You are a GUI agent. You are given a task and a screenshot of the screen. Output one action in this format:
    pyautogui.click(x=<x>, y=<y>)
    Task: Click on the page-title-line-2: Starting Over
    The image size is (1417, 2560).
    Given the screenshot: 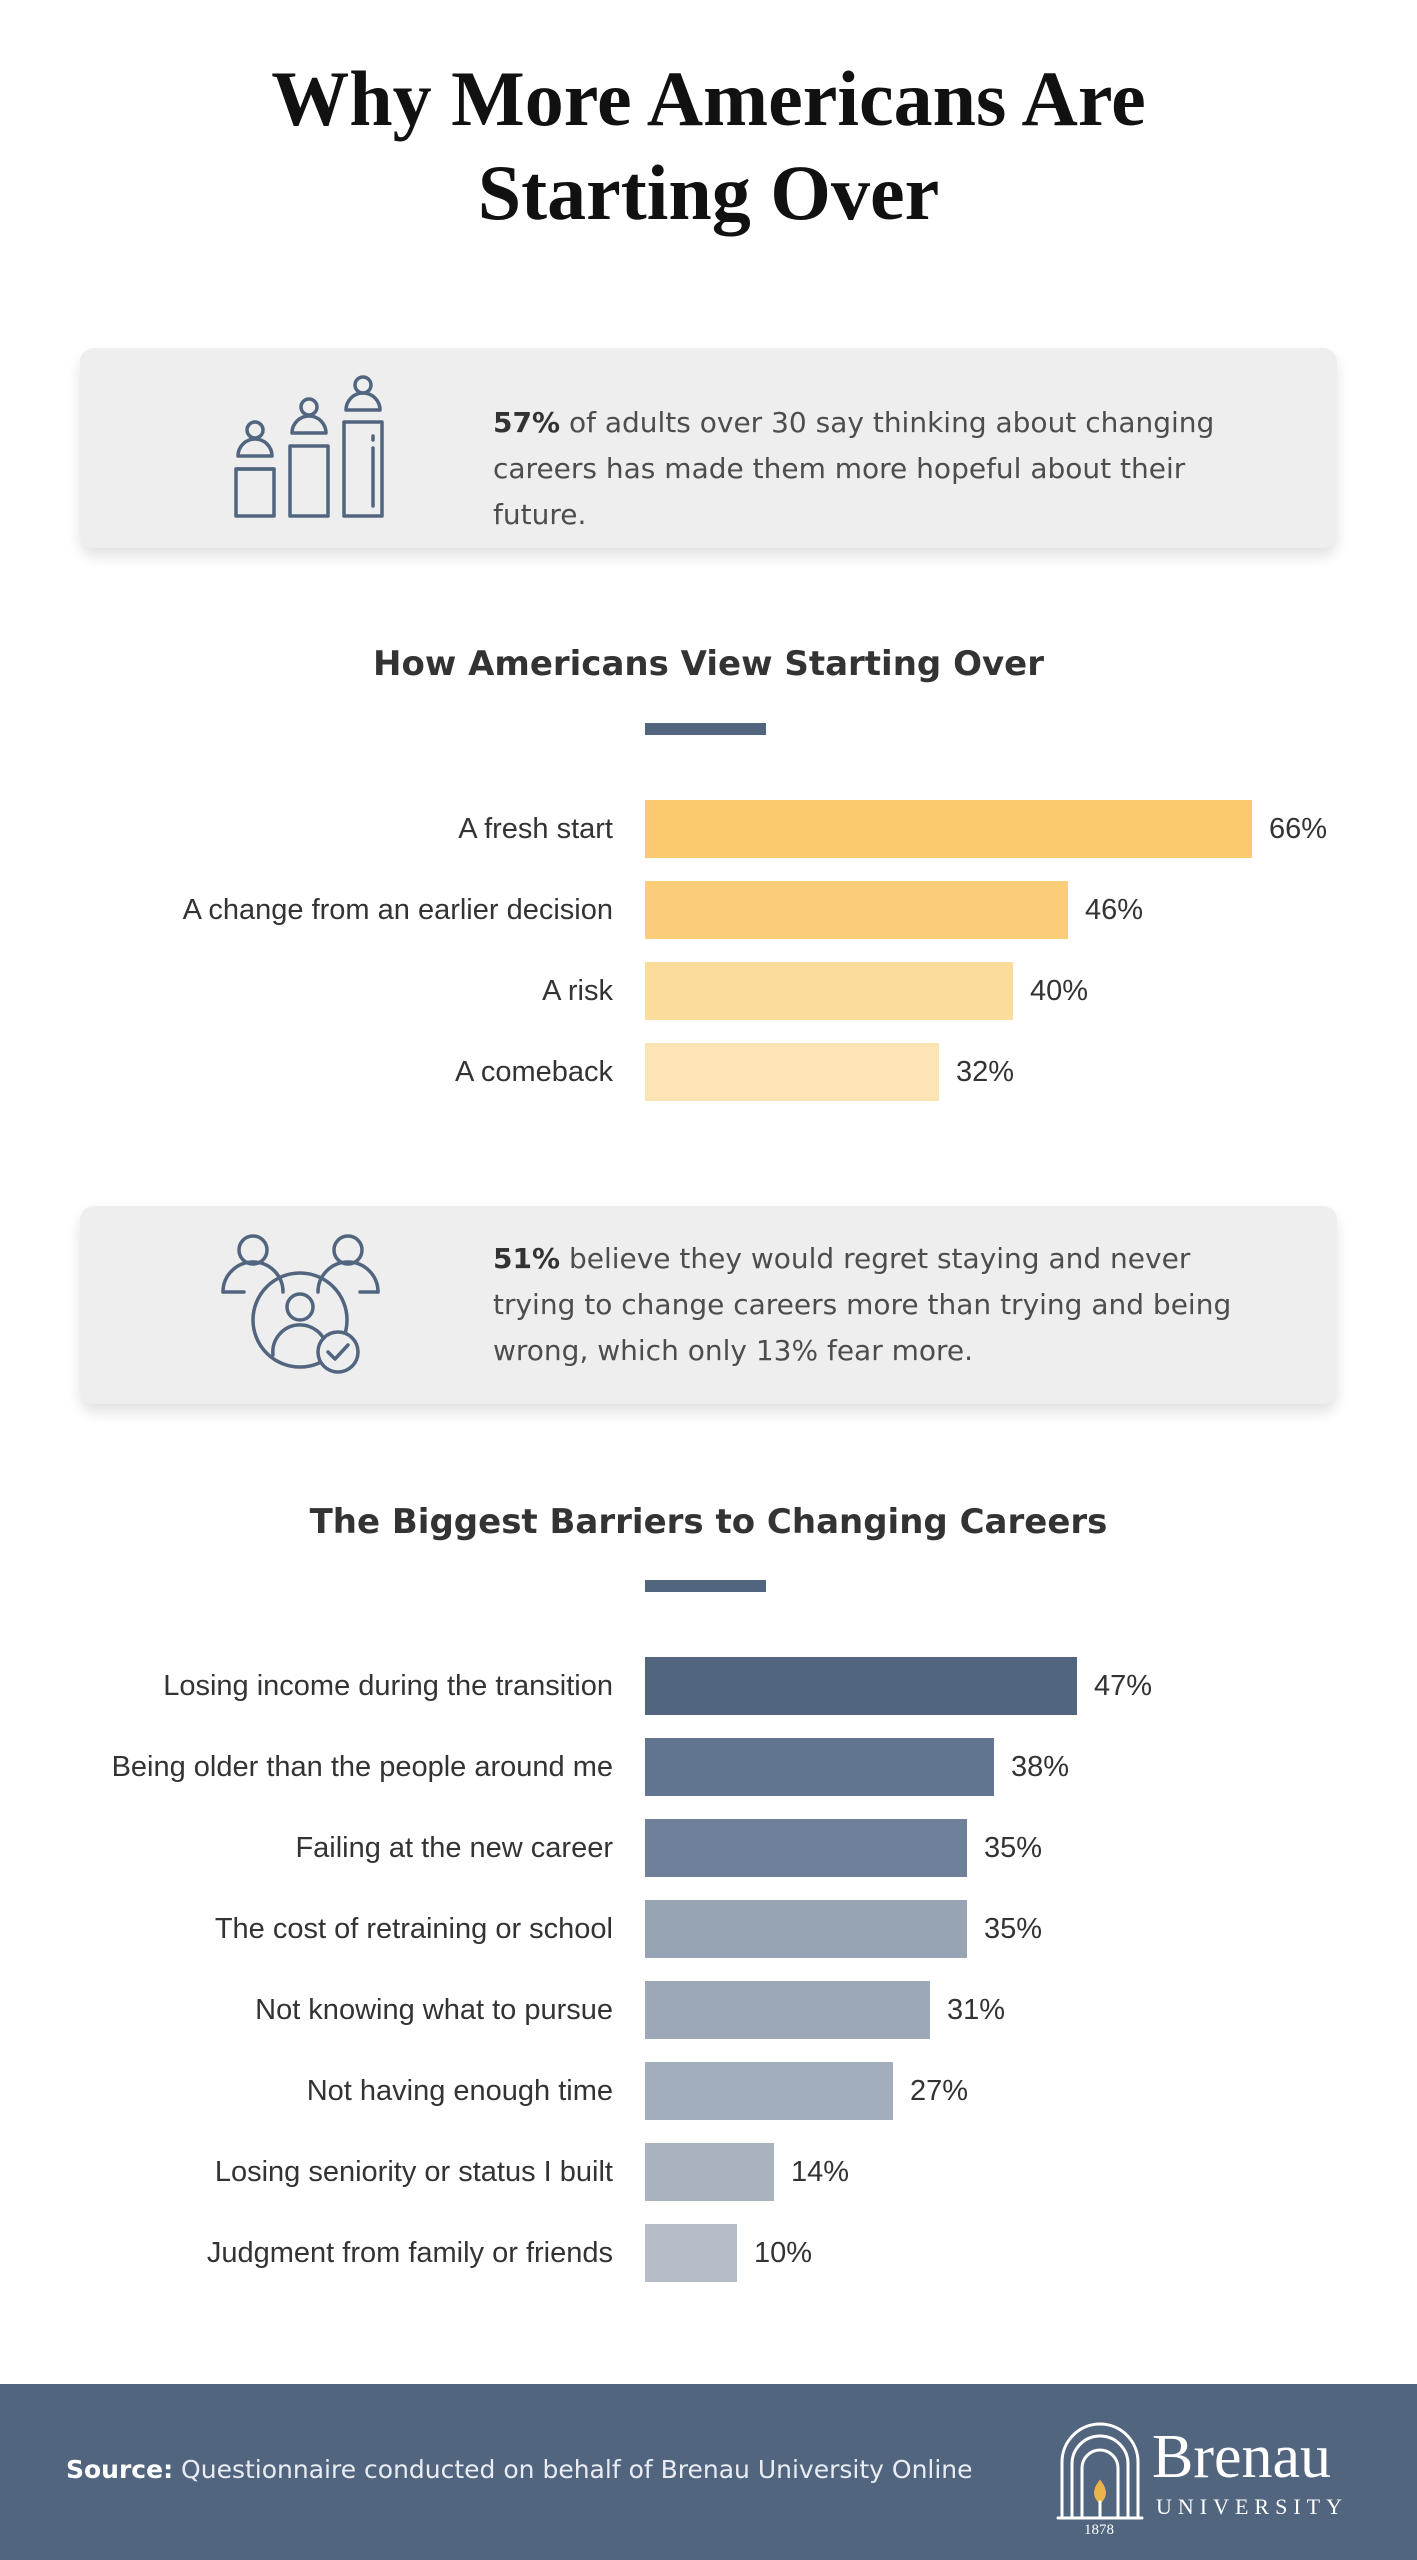 What is the action you would take?
    pyautogui.click(x=708, y=192)
    